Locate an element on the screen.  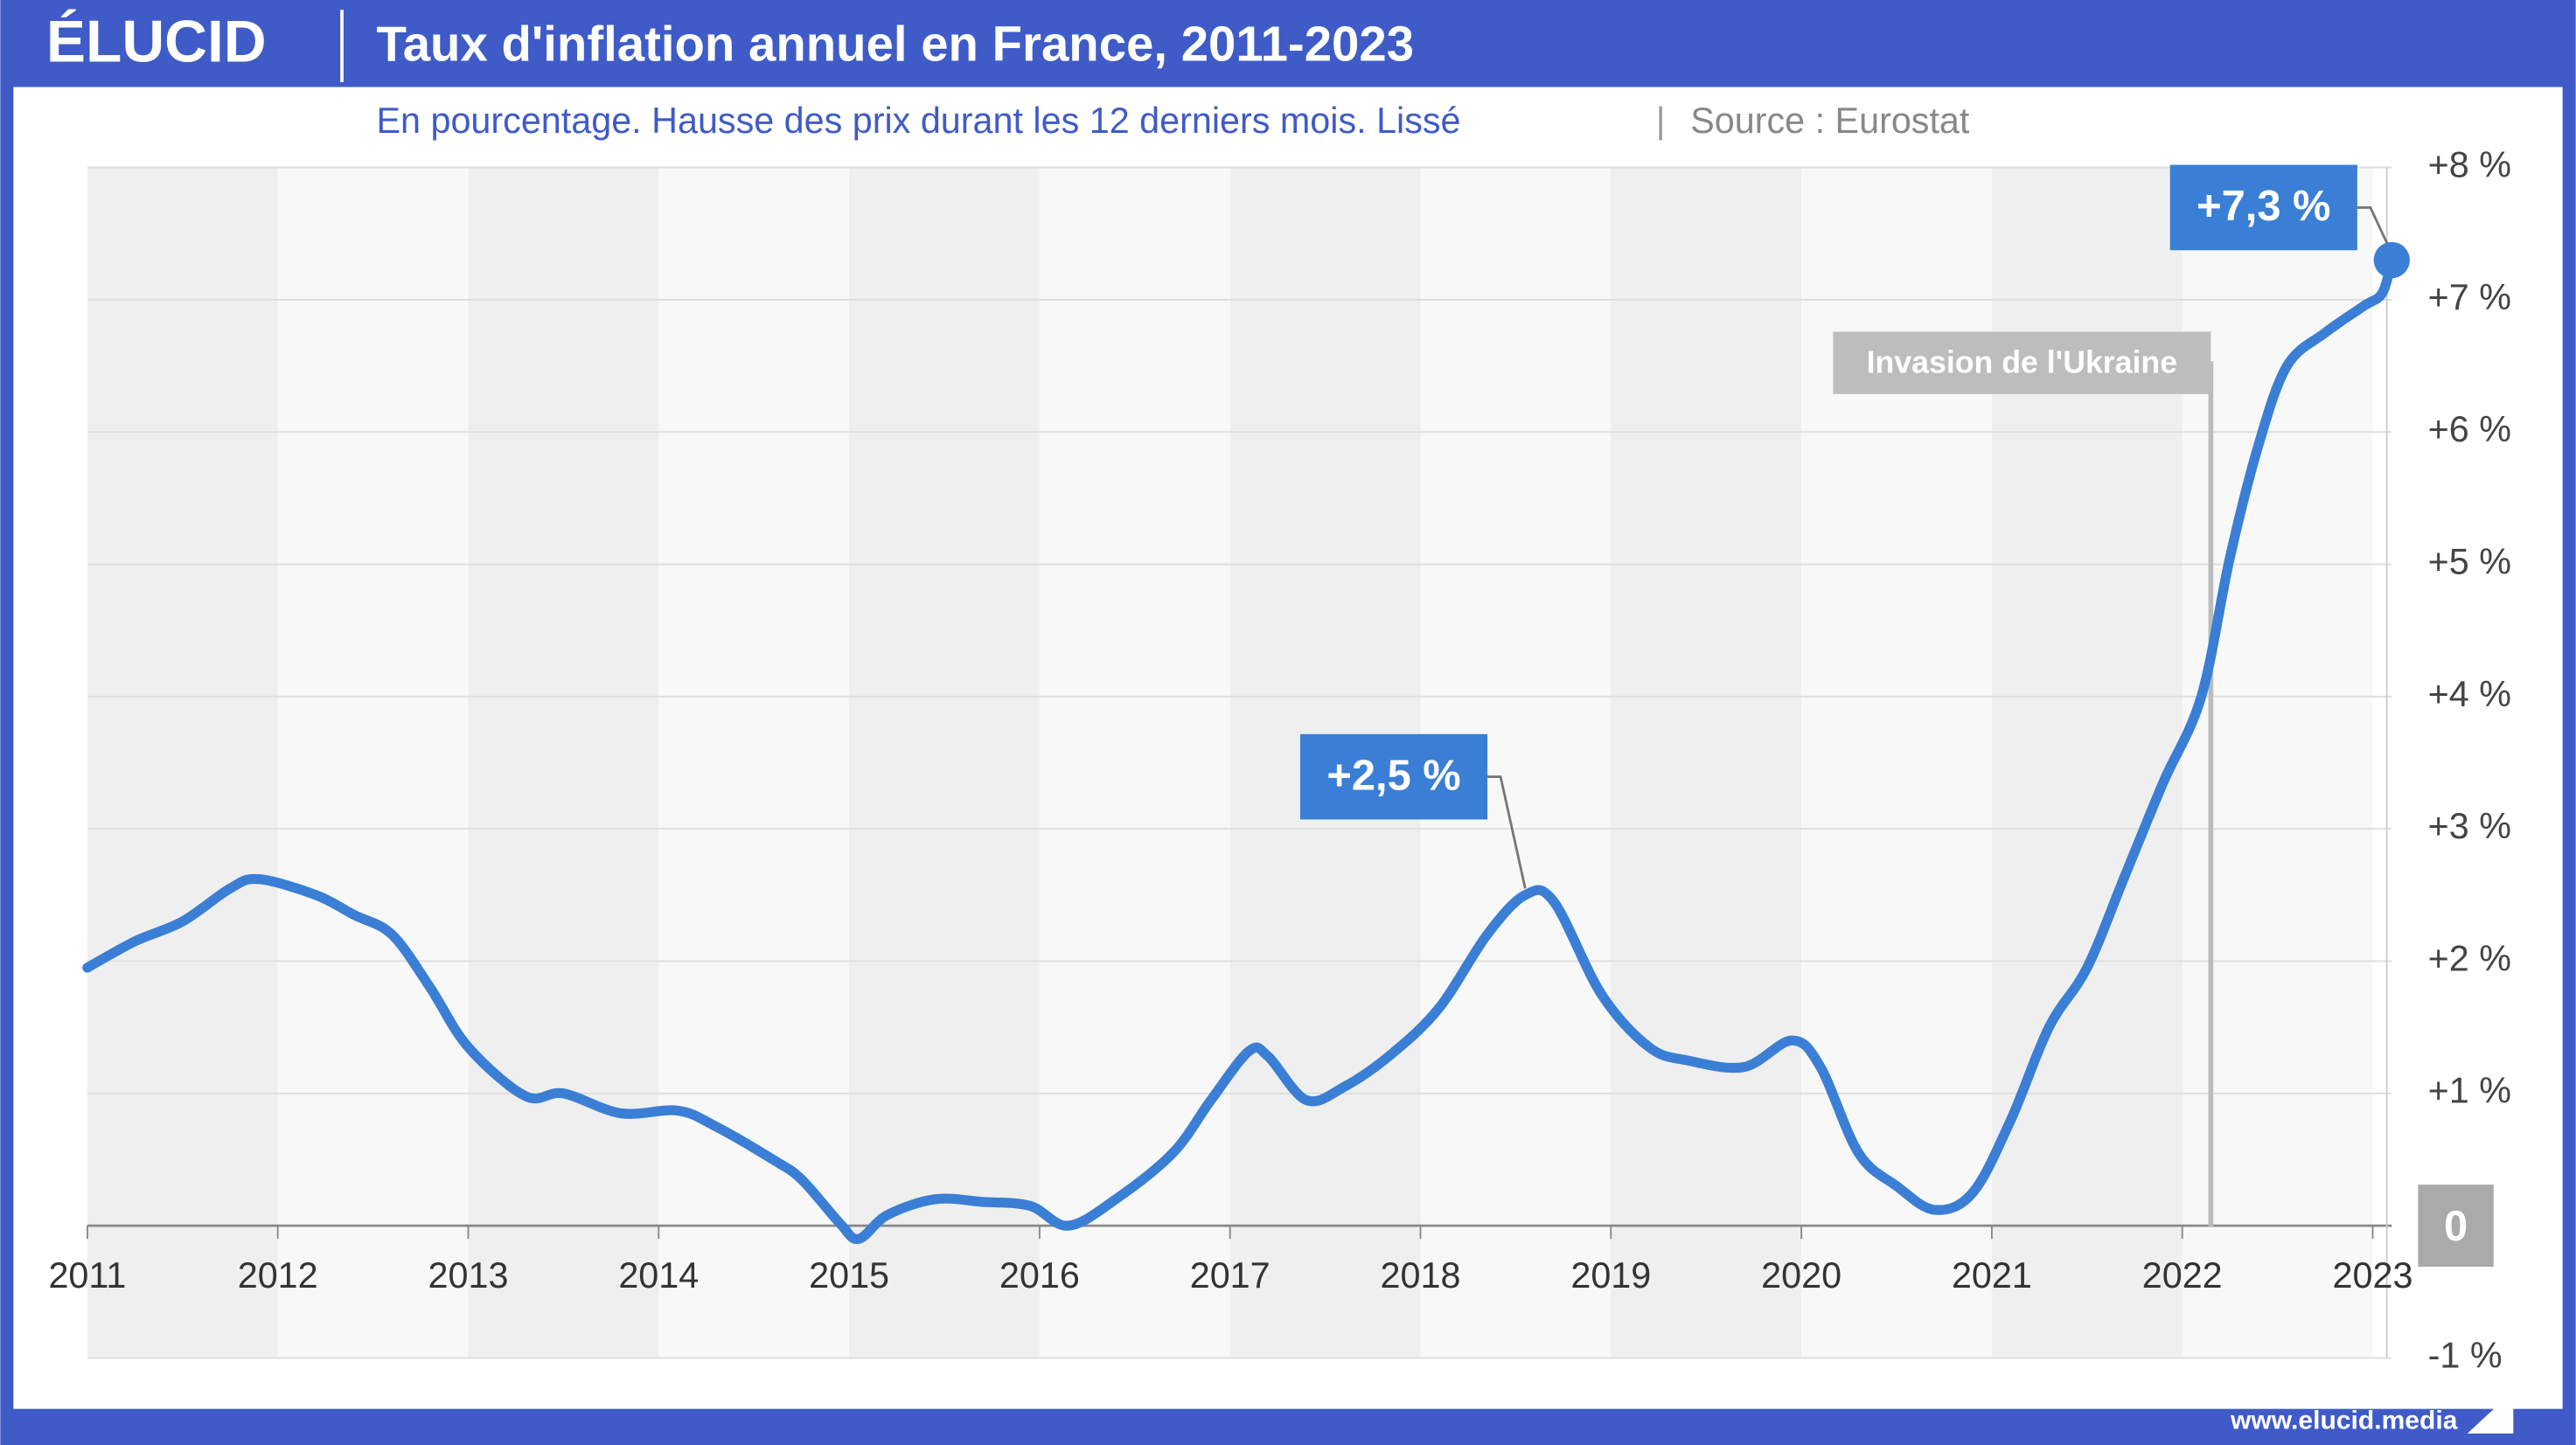
data-label: +7,3 % is located at coordinates (2263, 206).